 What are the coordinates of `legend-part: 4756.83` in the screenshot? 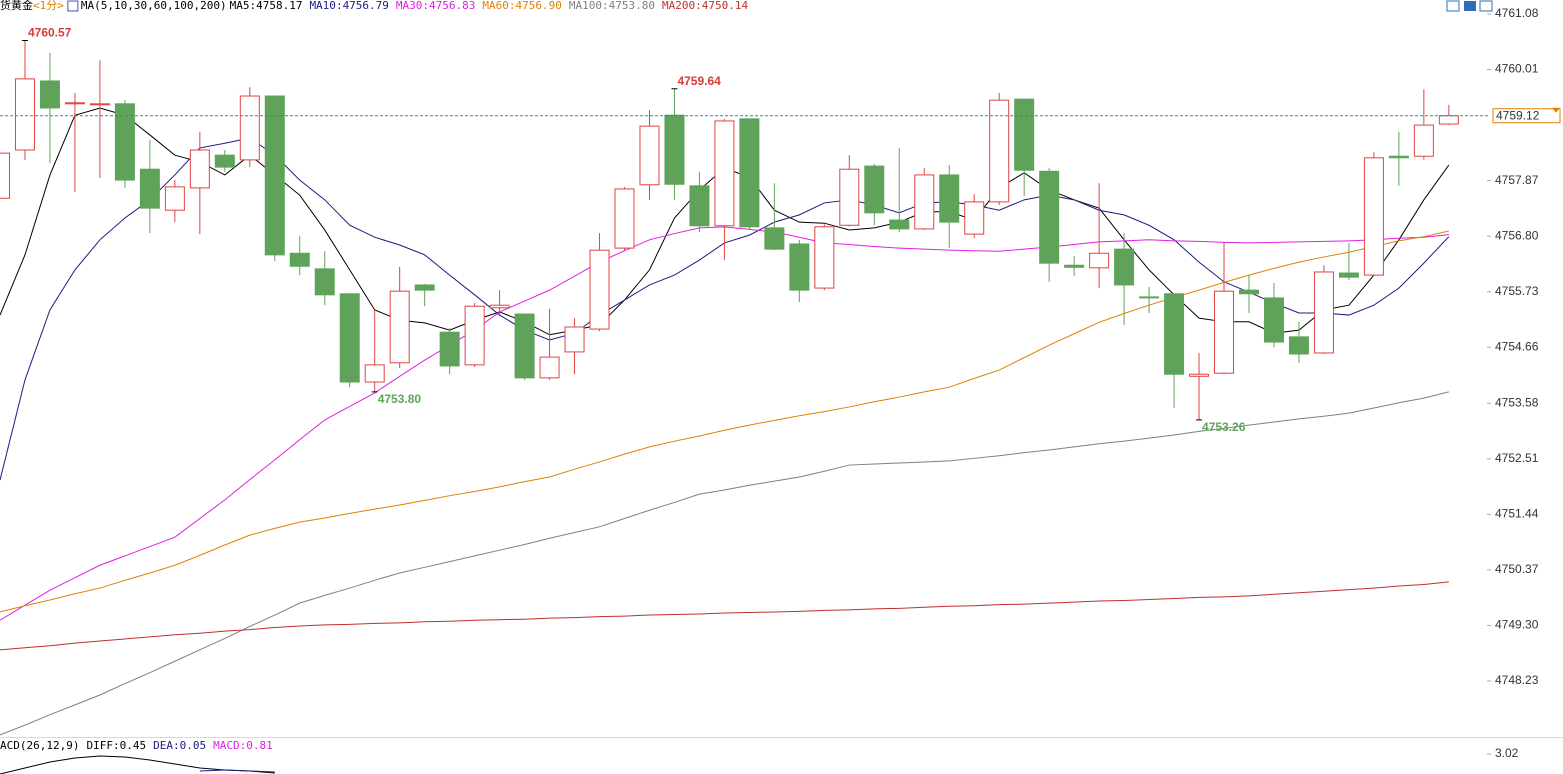 It's located at (452, 6).